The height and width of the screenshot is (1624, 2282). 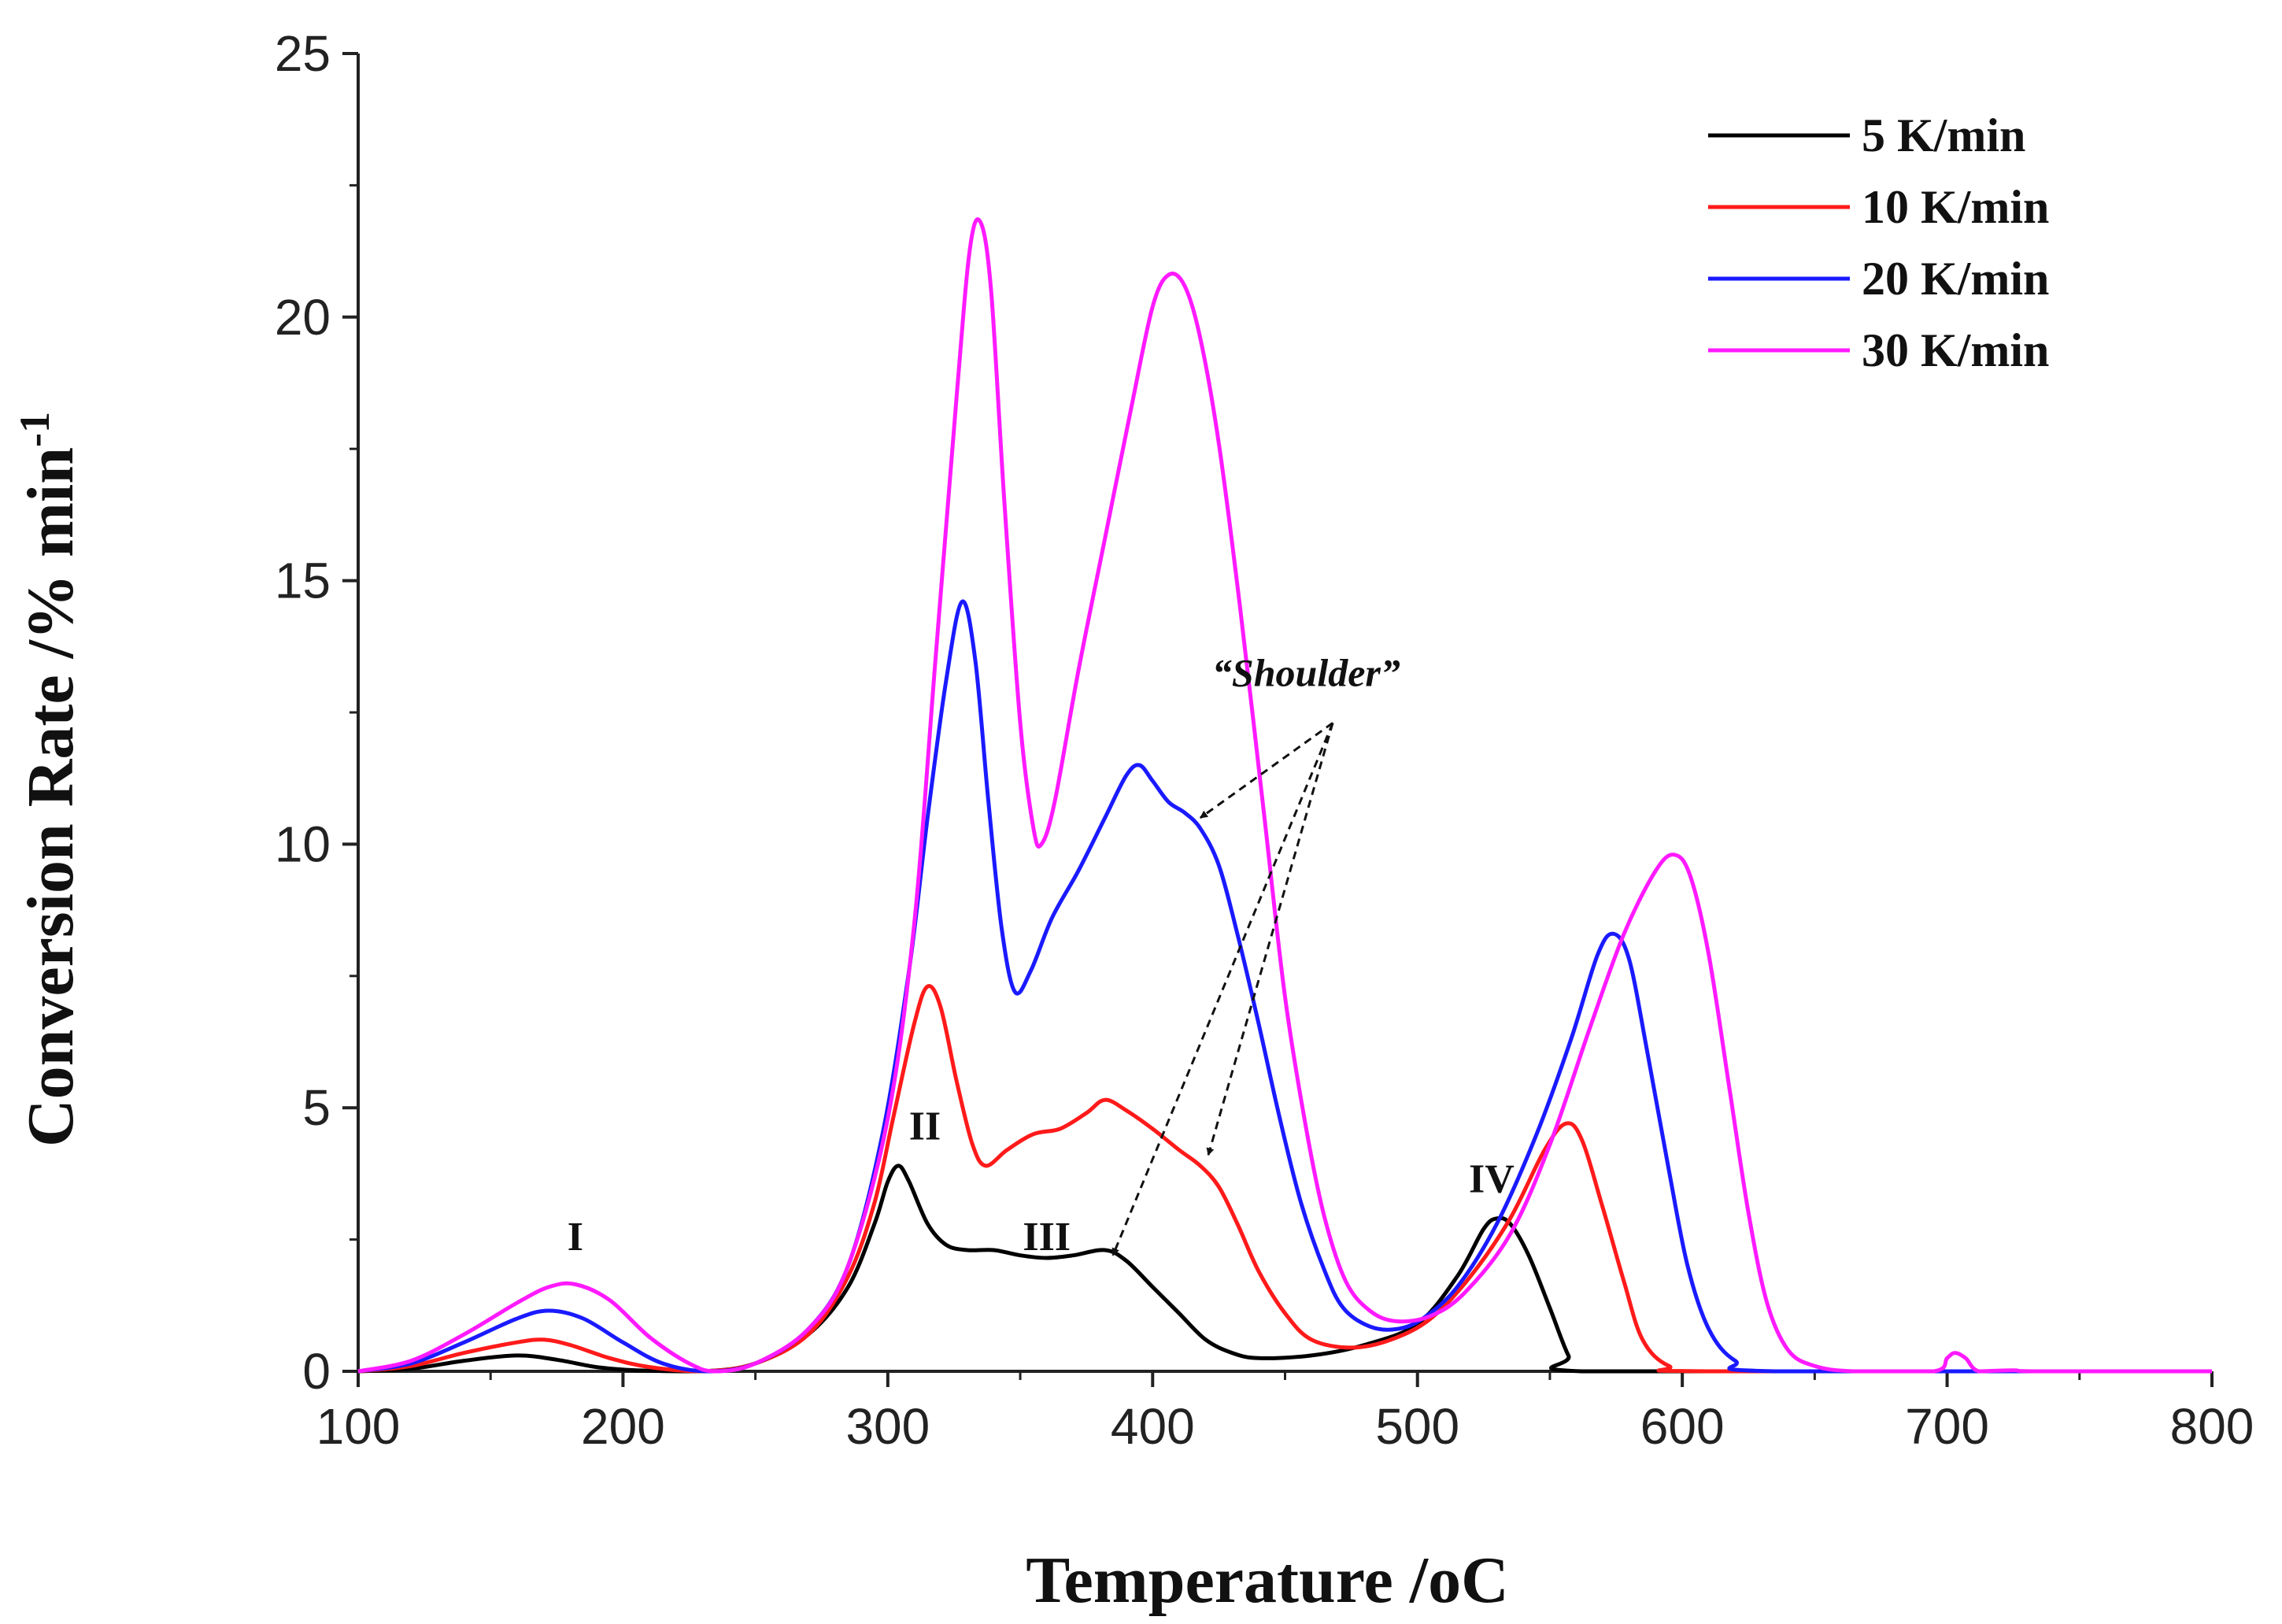 What do you see at coordinates (1306, 673) in the screenshot?
I see `shoulder-annotation: “Shoulder”` at bounding box center [1306, 673].